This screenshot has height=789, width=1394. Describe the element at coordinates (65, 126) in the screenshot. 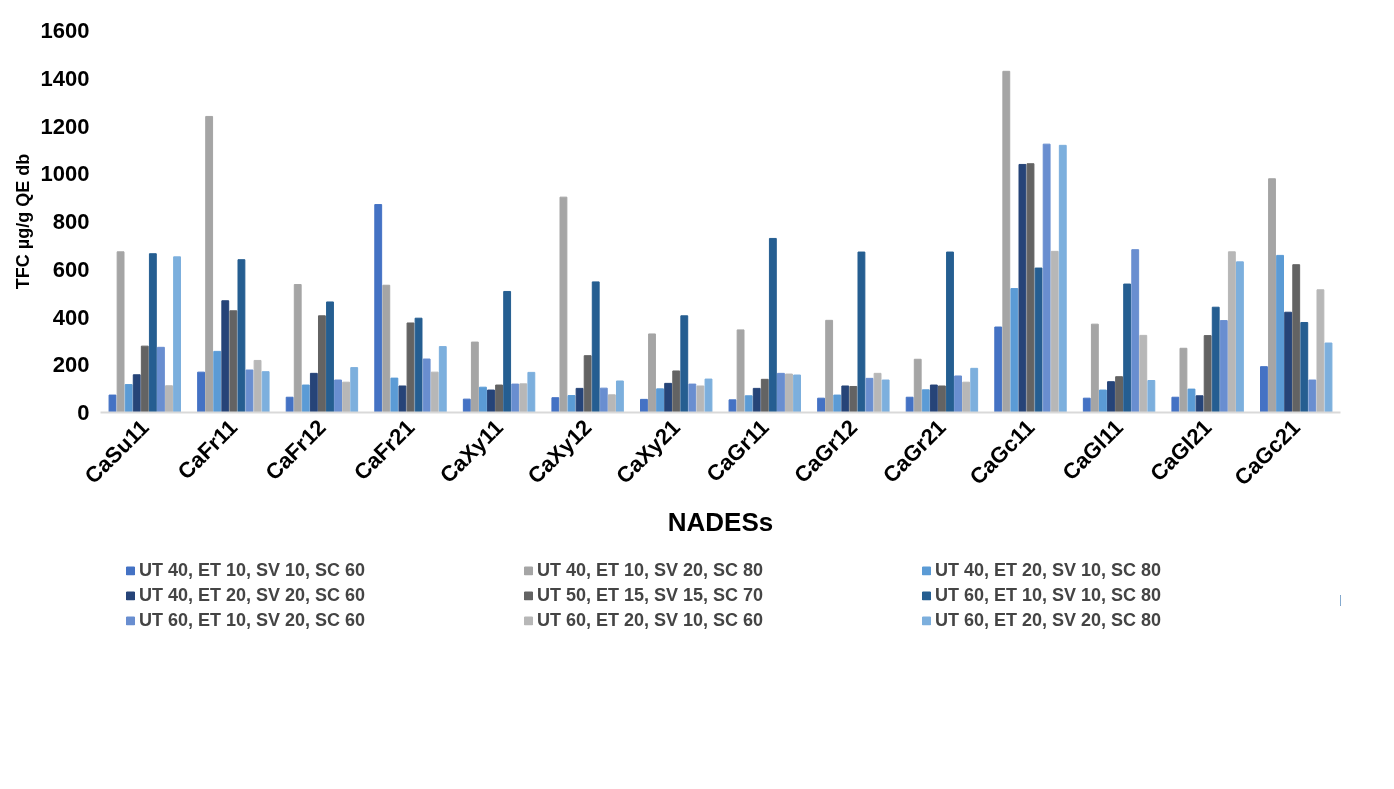

I see `y-tick-label: 1200` at that location.